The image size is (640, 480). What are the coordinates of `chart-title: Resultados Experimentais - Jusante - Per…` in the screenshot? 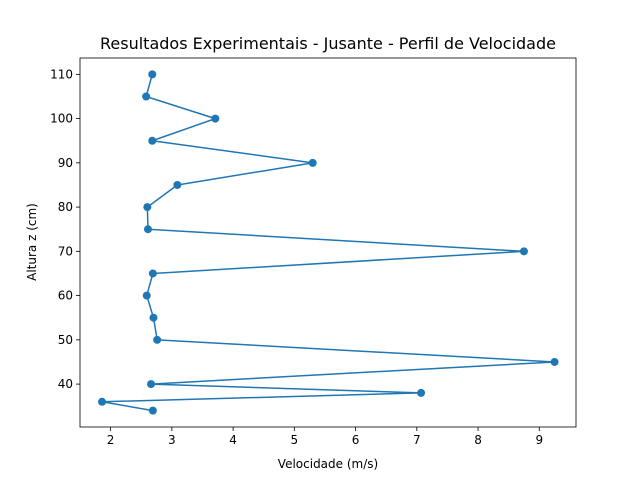 It's located at (328, 43).